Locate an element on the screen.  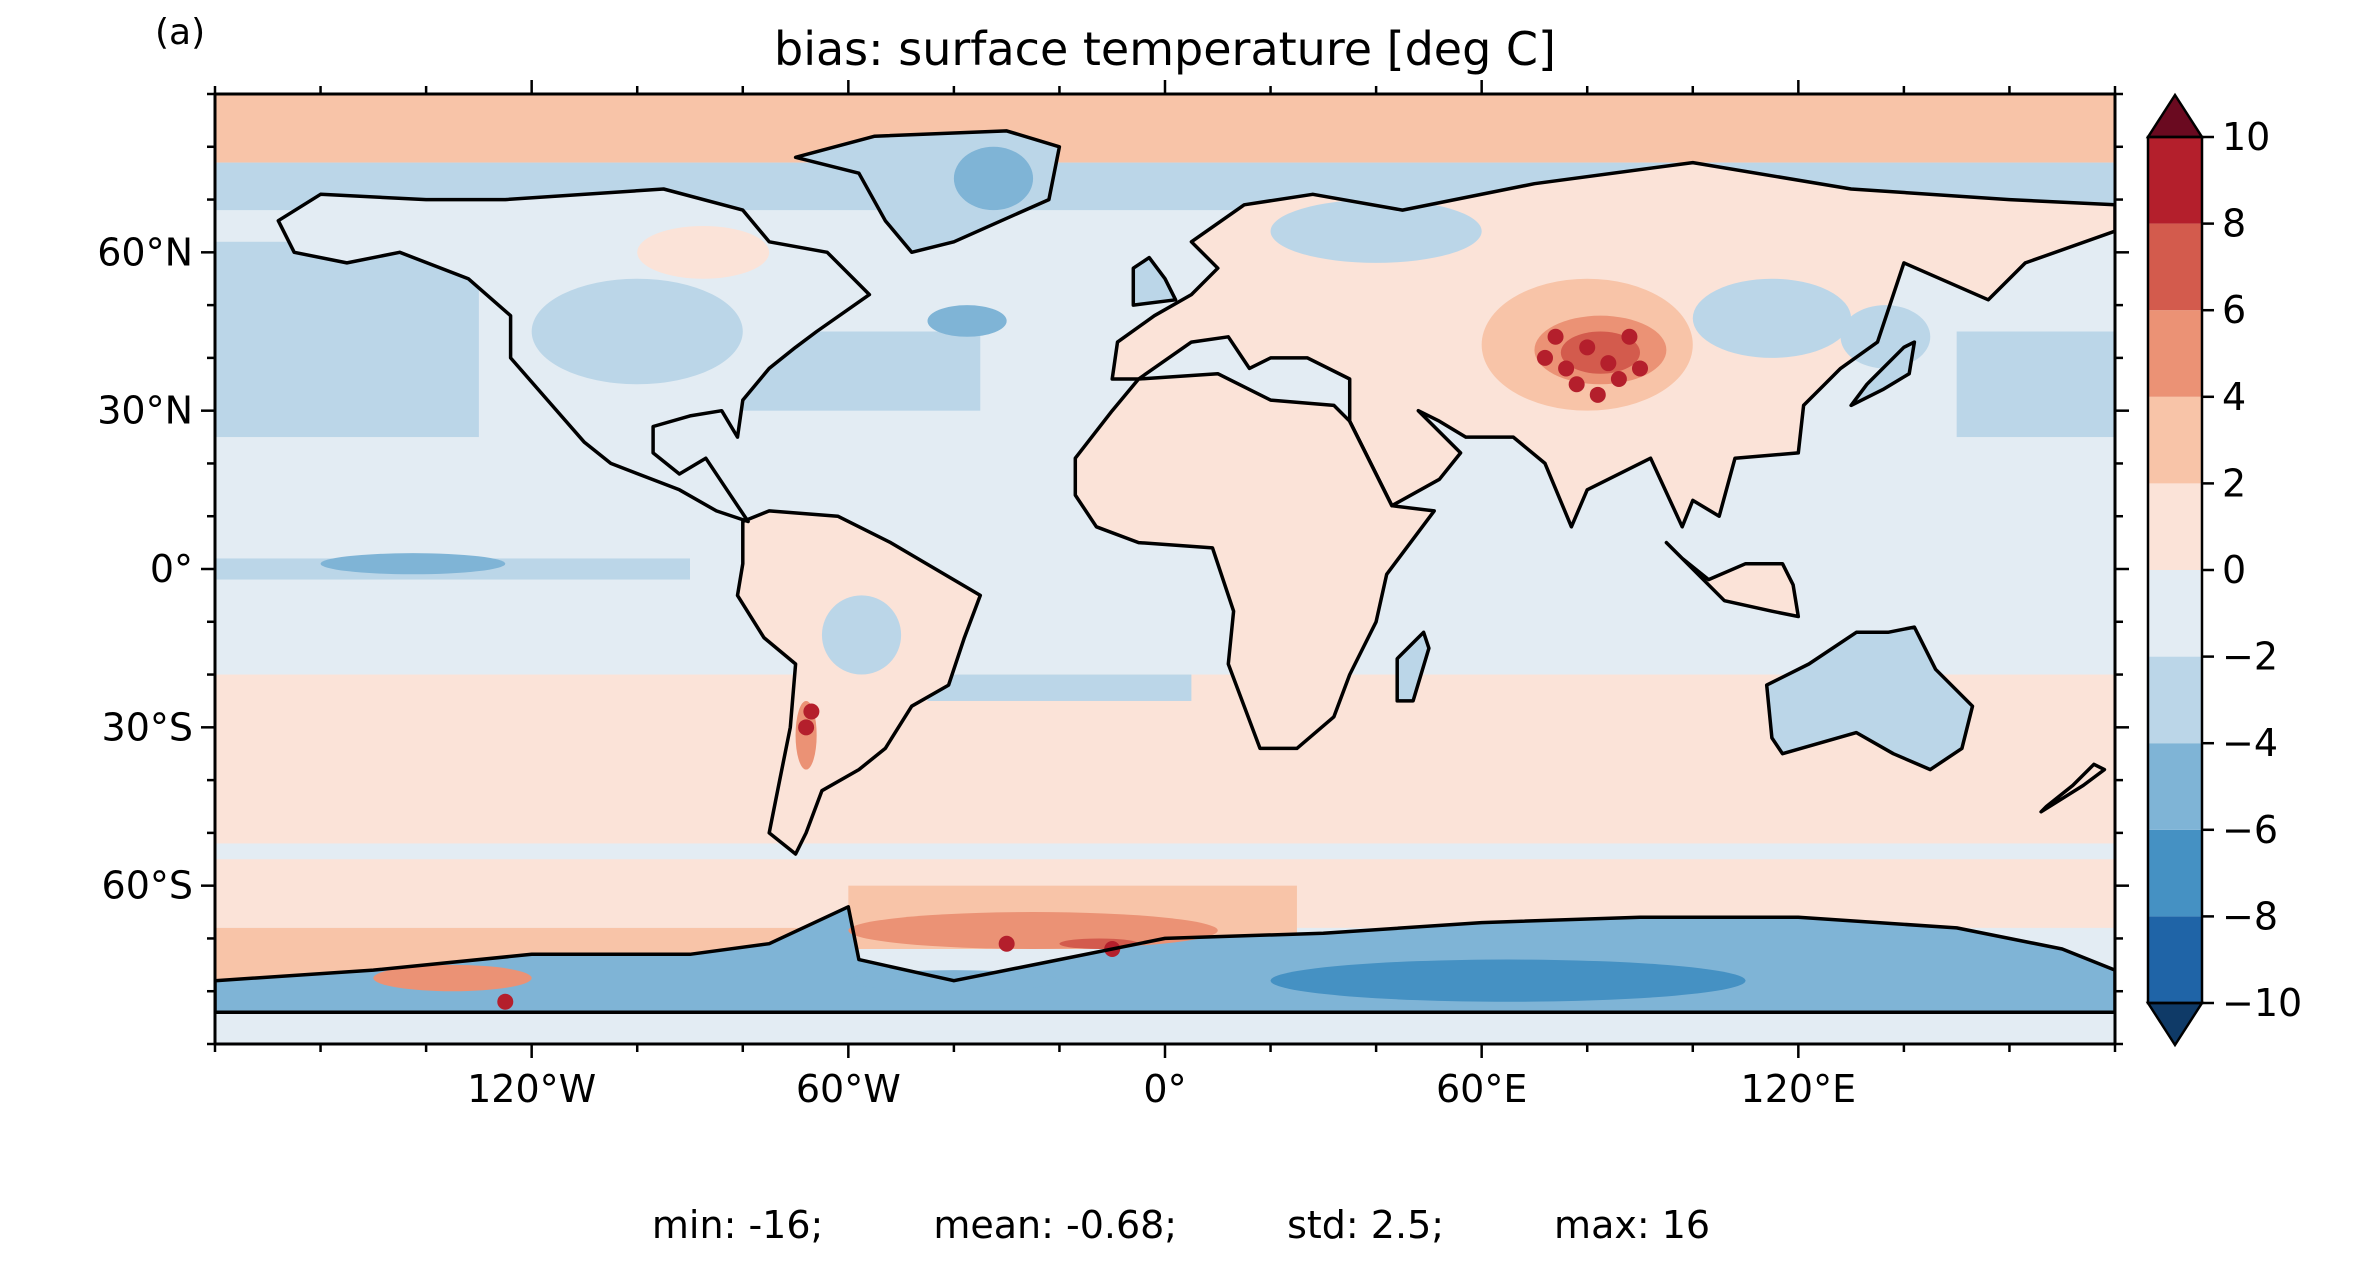
colorbar-tick-label: 0 is located at coordinates (2234, 570).